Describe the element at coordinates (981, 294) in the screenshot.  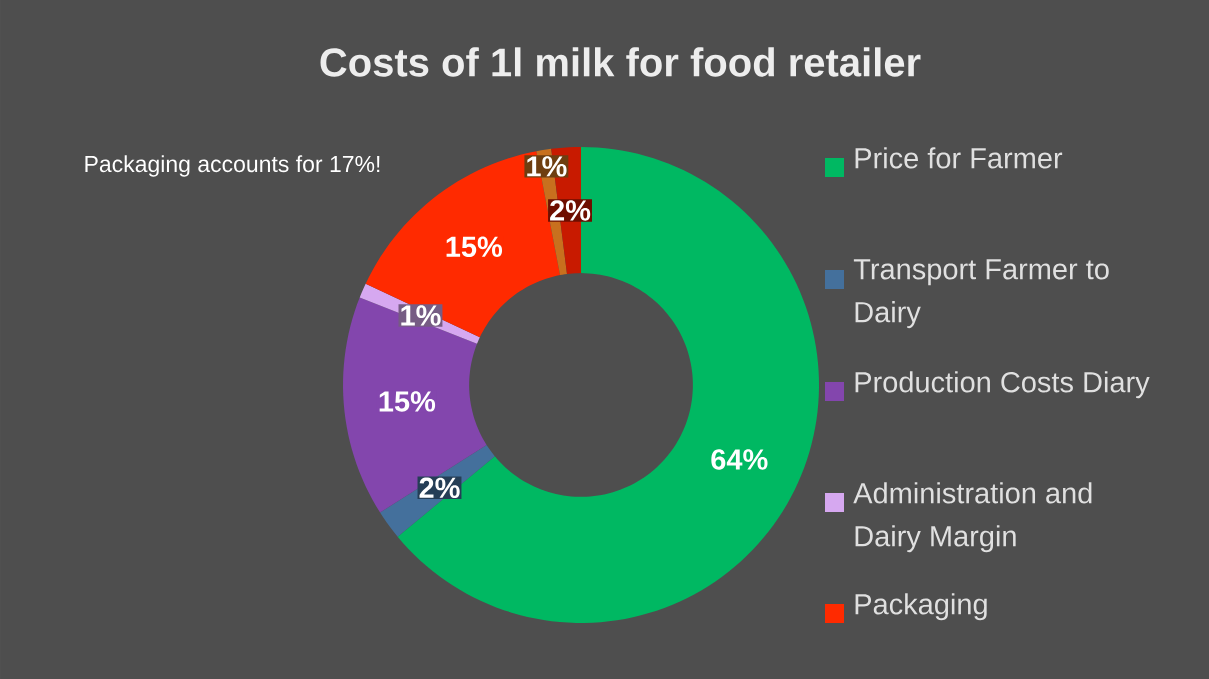
I see `legend-label: Transport Farmer to Dairy` at that location.